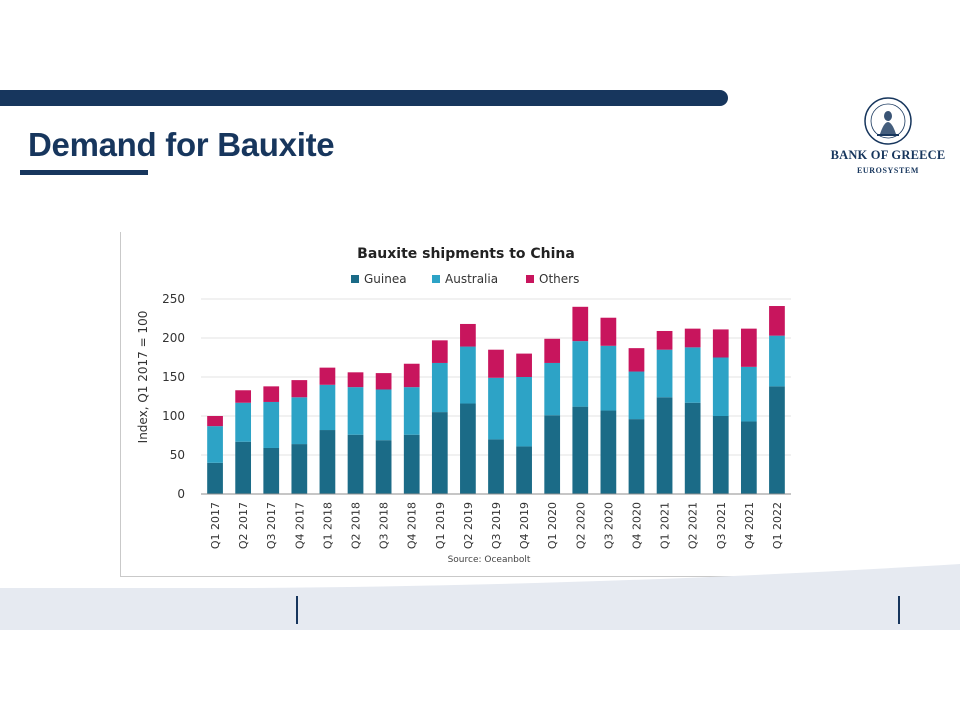 The image size is (960, 720). Describe the element at coordinates (243, 525) in the screenshot. I see `x-tick-label: Q2 2017` at that location.